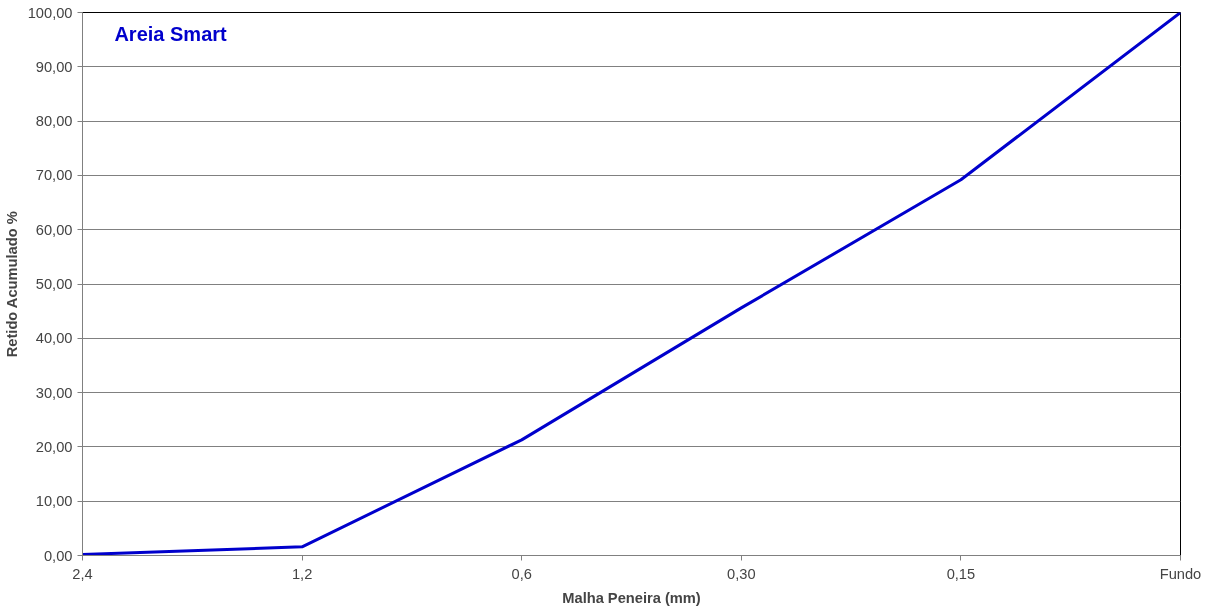 This screenshot has height=616, width=1228. I want to click on y-tick-label: 100,00, so click(50, 12).